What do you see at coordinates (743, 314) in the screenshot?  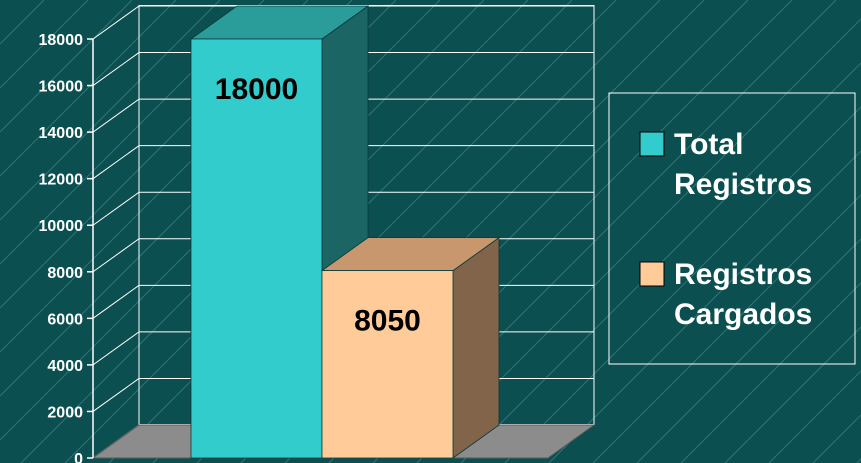 I see `legend-label: Cargados` at bounding box center [743, 314].